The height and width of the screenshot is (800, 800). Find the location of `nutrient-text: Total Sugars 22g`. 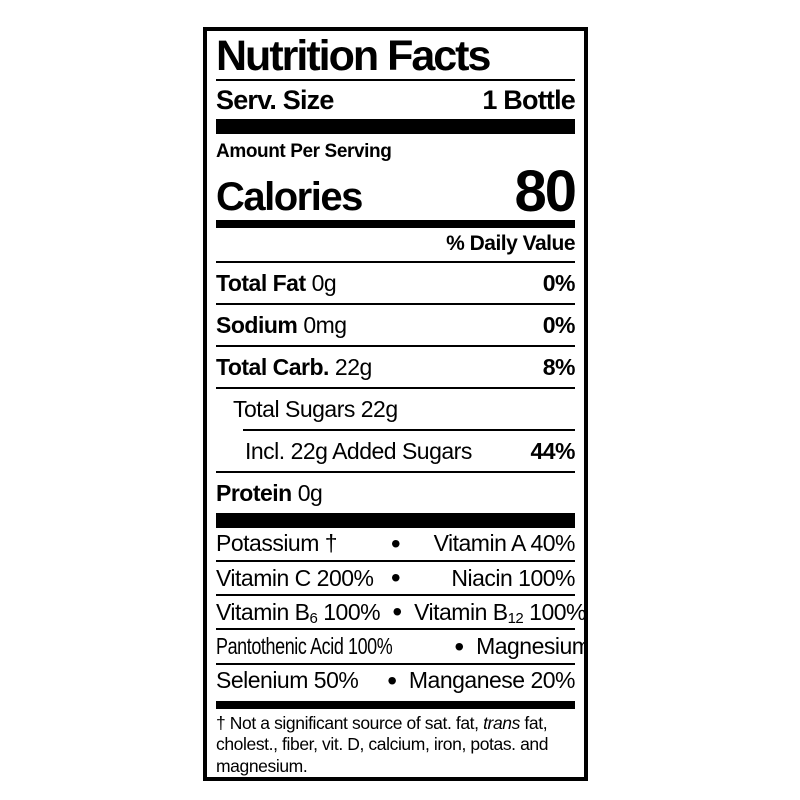

nutrient-text: Total Sugars 22g is located at coordinates (315, 408).